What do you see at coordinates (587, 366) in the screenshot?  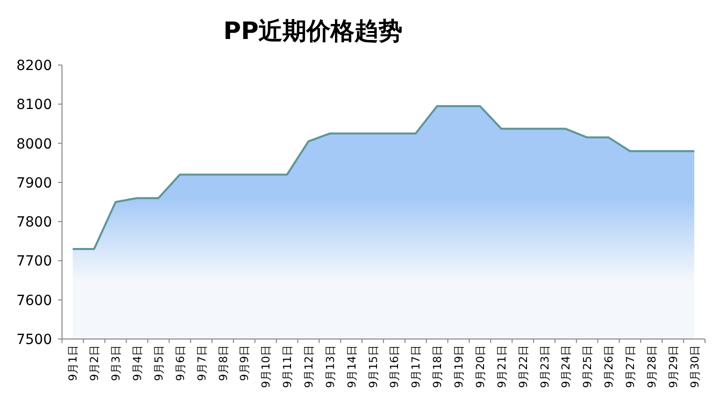 I see `x-tick-label: 9月25日` at bounding box center [587, 366].